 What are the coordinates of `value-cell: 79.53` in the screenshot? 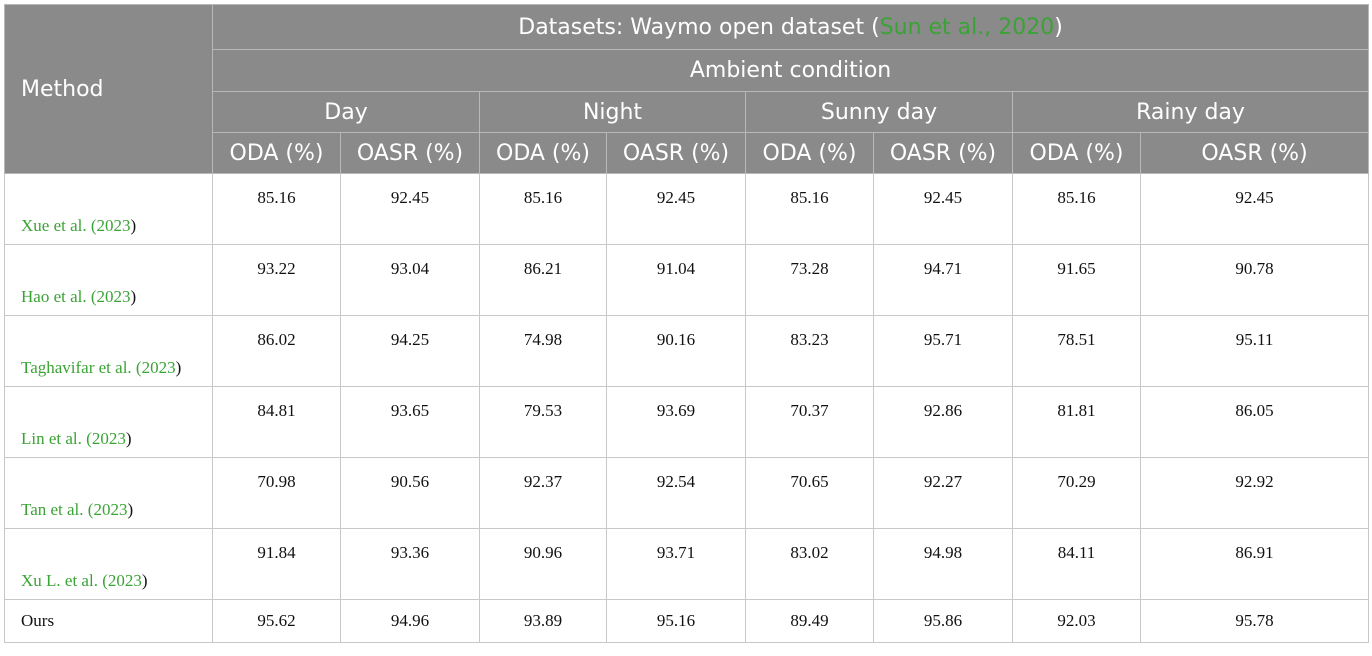 It's located at (543, 422).